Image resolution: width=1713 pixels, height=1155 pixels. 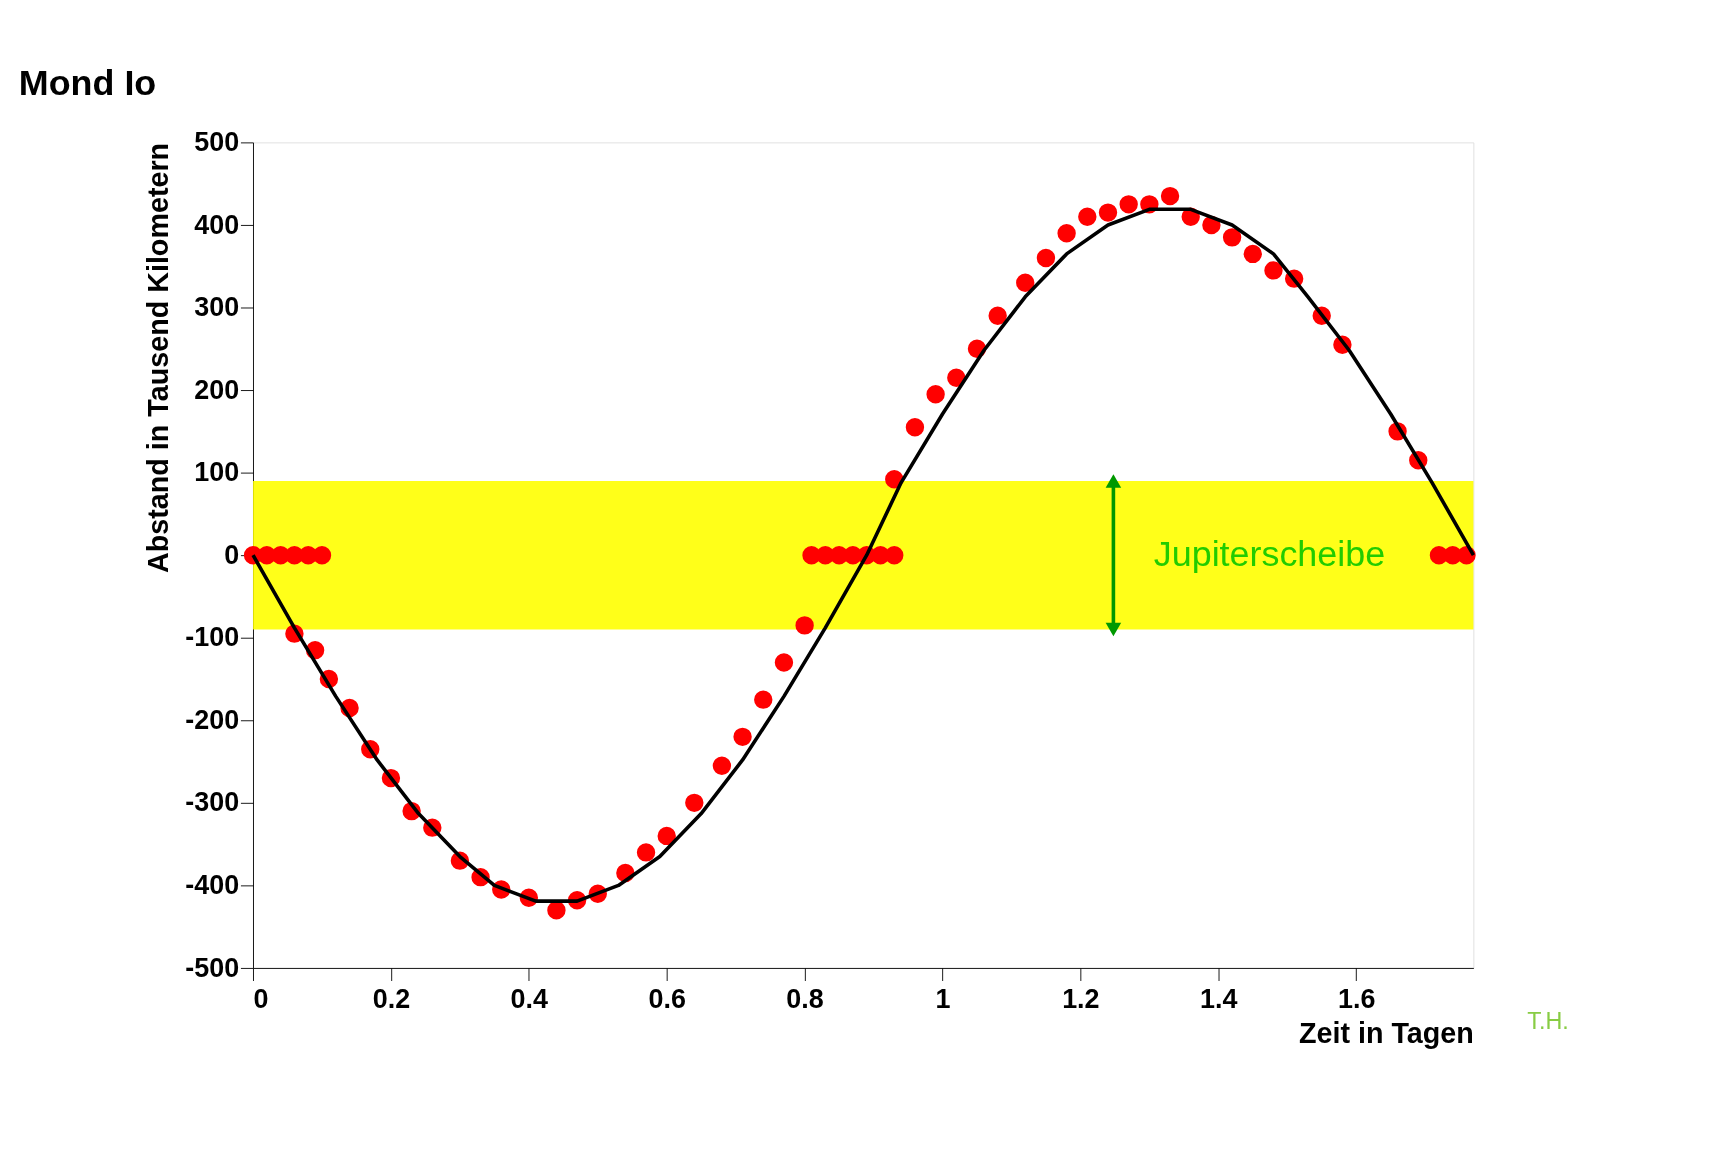 What do you see at coordinates (1081, 998) in the screenshot?
I see `x-tick-label: 1.2` at bounding box center [1081, 998].